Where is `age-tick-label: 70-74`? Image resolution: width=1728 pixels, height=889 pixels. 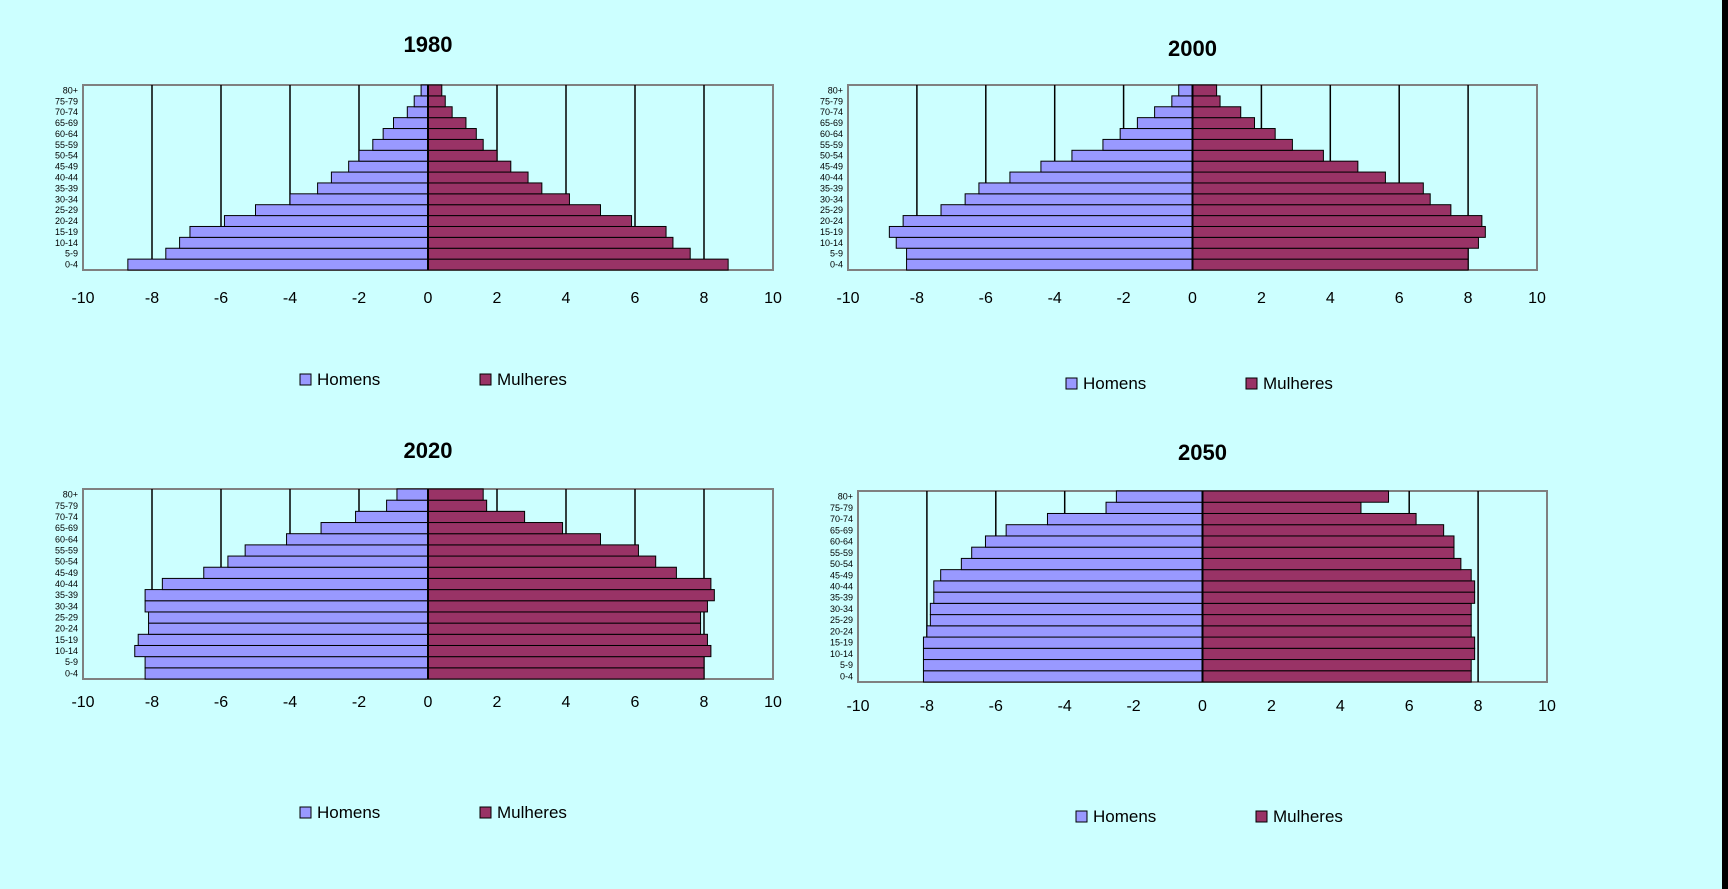
age-tick-label: 70-74 is located at coordinates (66, 112).